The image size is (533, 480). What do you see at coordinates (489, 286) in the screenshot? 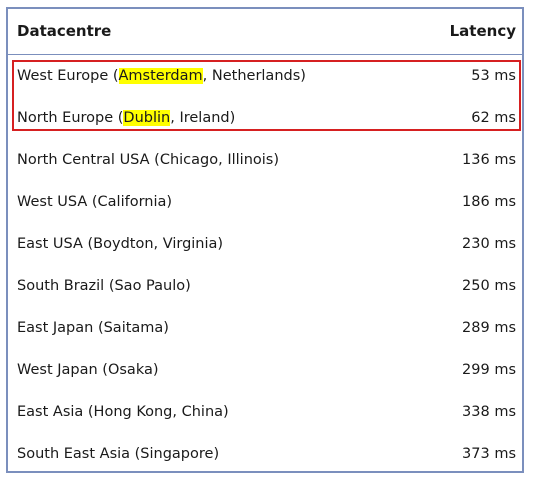
I see `latency-value: 250 ms` at bounding box center [489, 286].